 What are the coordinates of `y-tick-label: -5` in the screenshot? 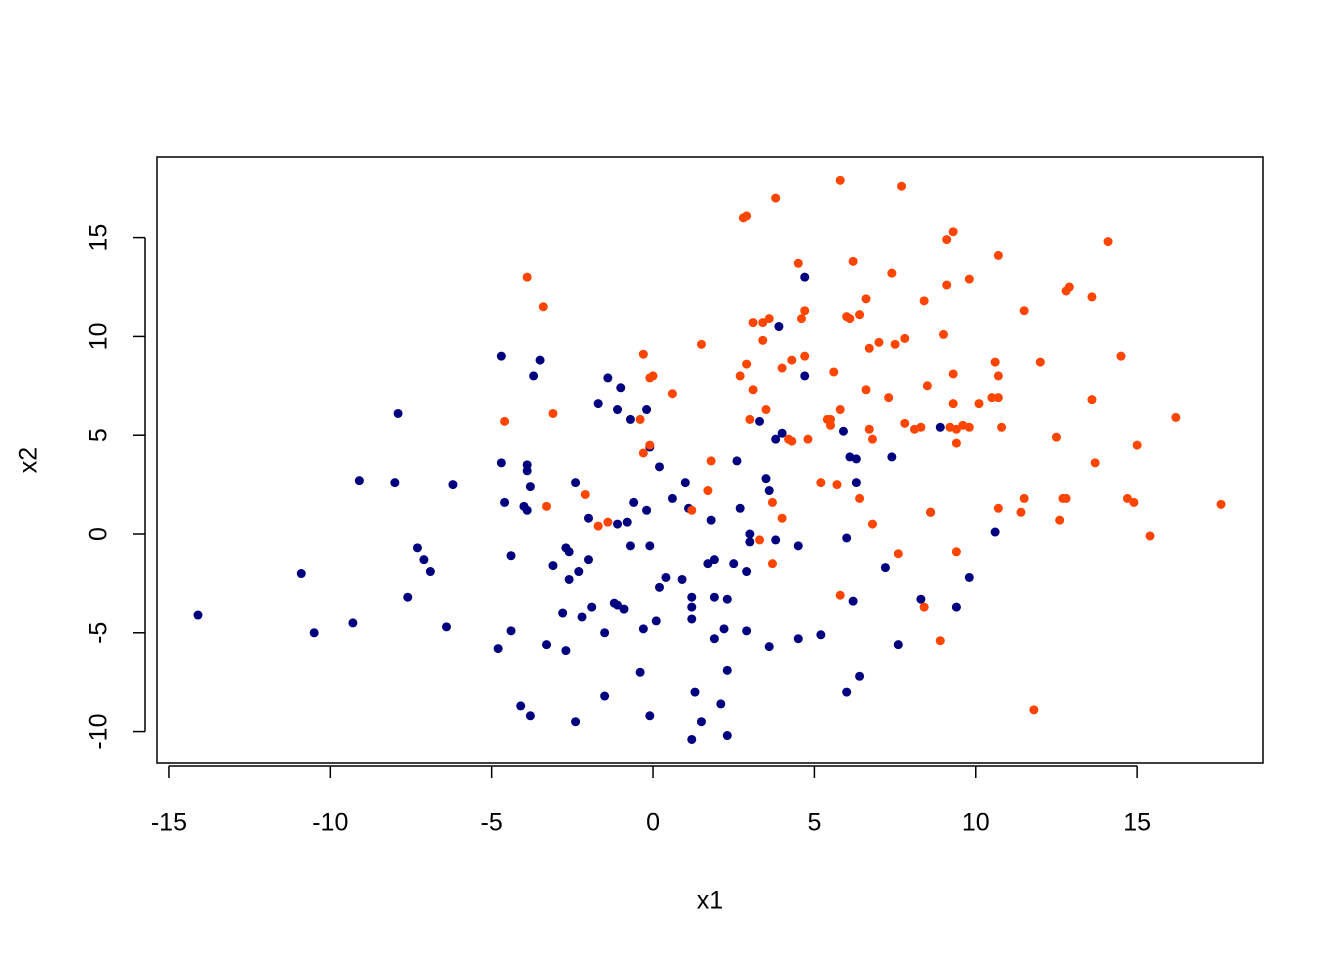 It's located at (99, 633).